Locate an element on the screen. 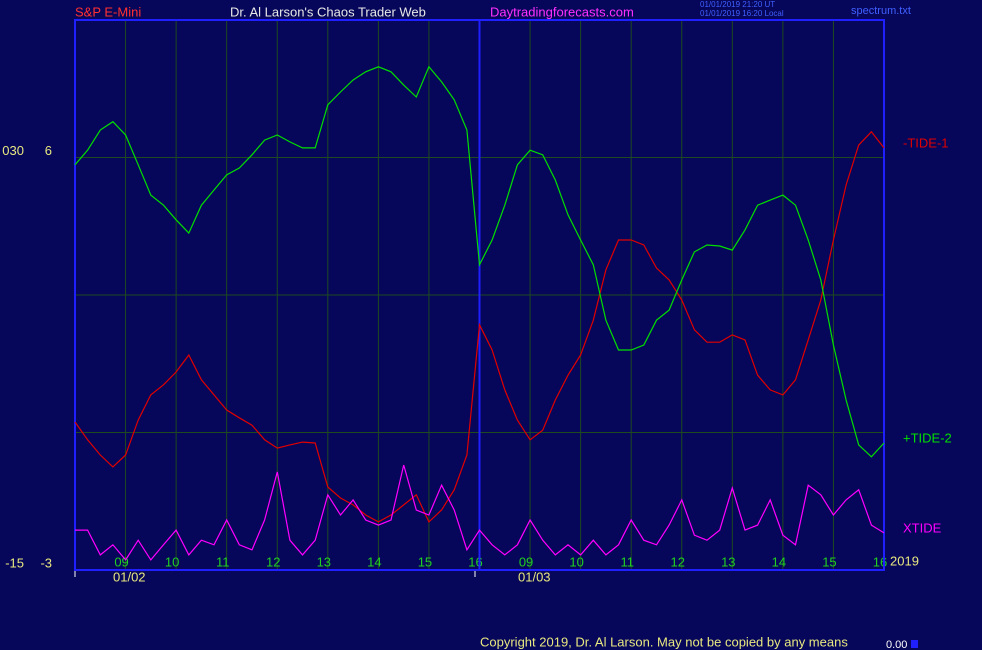 The width and height of the screenshot is (982, 650). file-name: spectrum.txt is located at coordinates (881, 11).